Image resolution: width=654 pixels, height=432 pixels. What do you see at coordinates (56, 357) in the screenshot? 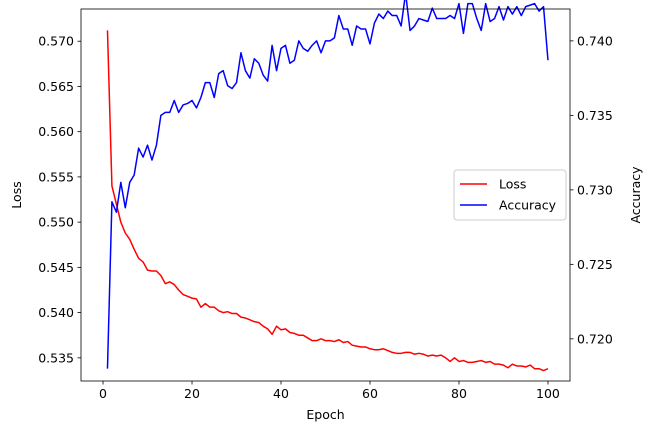
I see `left-y-tick-label: 0.535` at bounding box center [56, 357].